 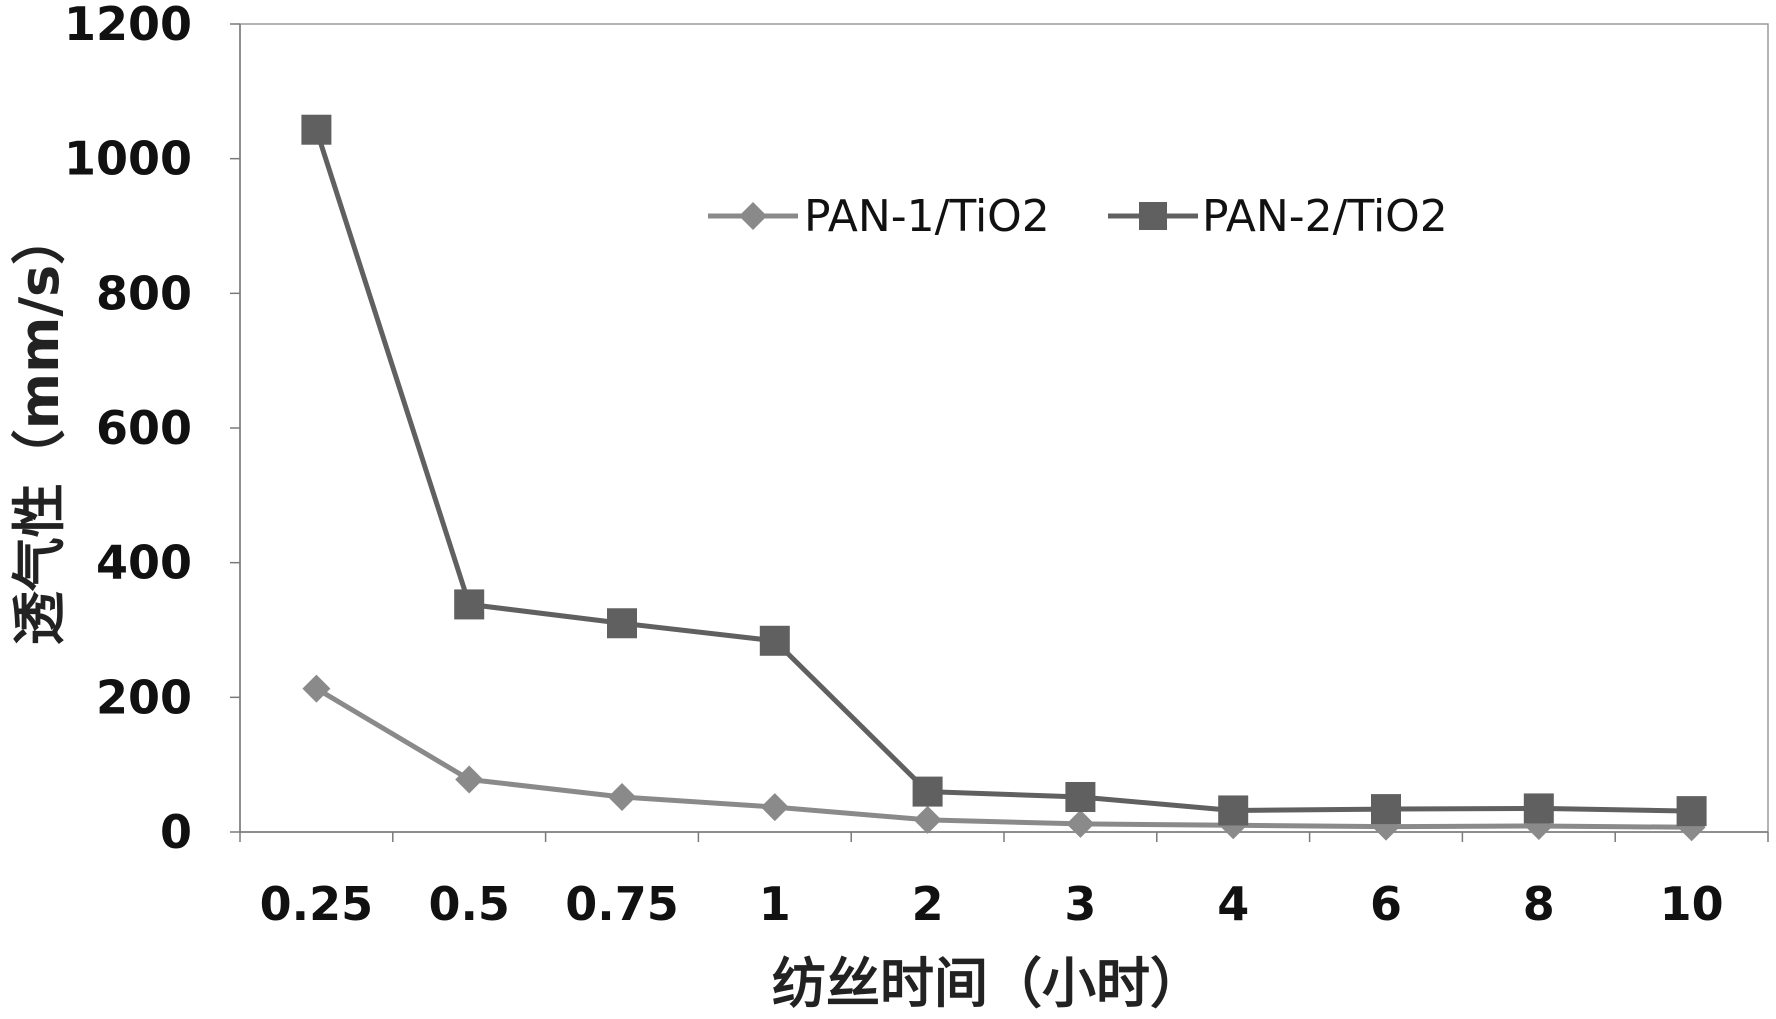 I want to click on x-tick-label: 3, so click(x=1080, y=904).